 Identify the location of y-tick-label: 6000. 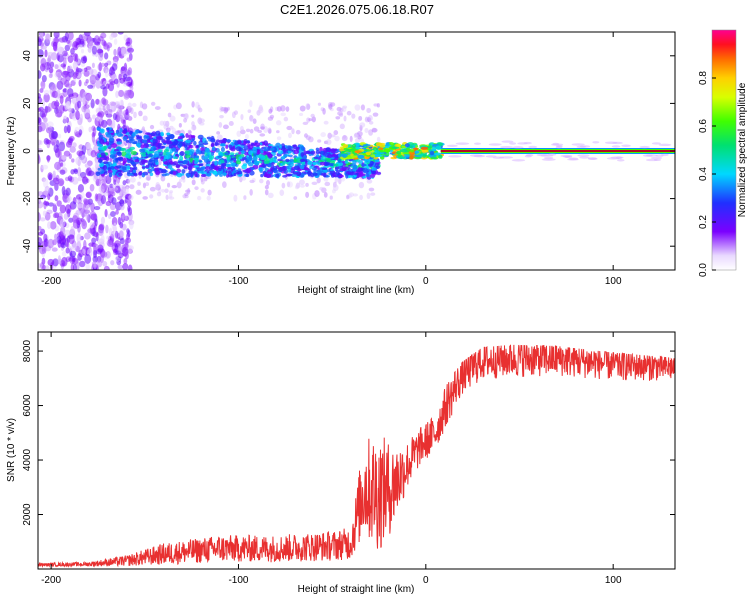
(27, 405).